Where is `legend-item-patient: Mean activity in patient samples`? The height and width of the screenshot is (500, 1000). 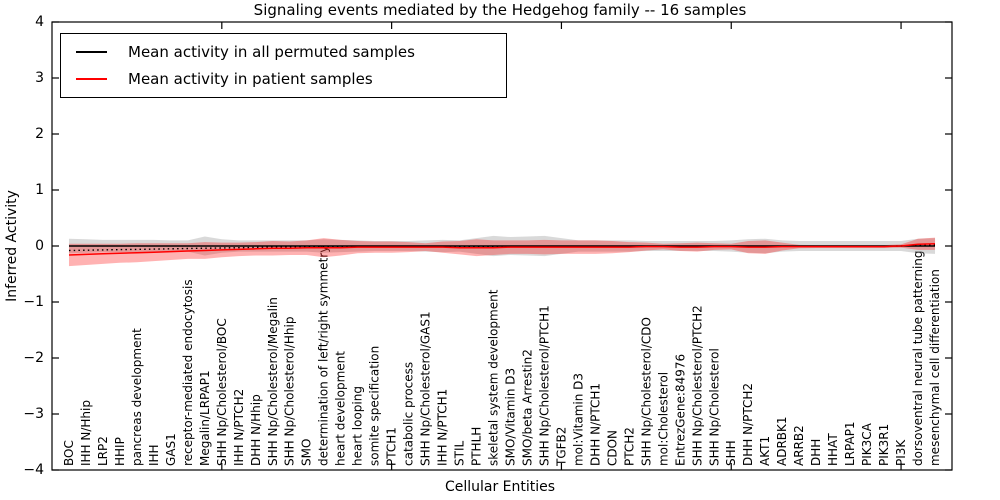
legend-item-patient: Mean activity in patient samples is located at coordinates (283, 79).